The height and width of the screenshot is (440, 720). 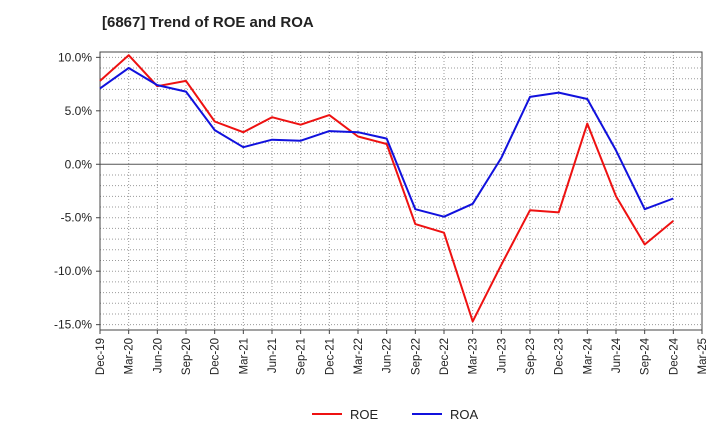 What do you see at coordinates (79, 164) in the screenshot?
I see `y-tick-label: 0.0%` at bounding box center [79, 164].